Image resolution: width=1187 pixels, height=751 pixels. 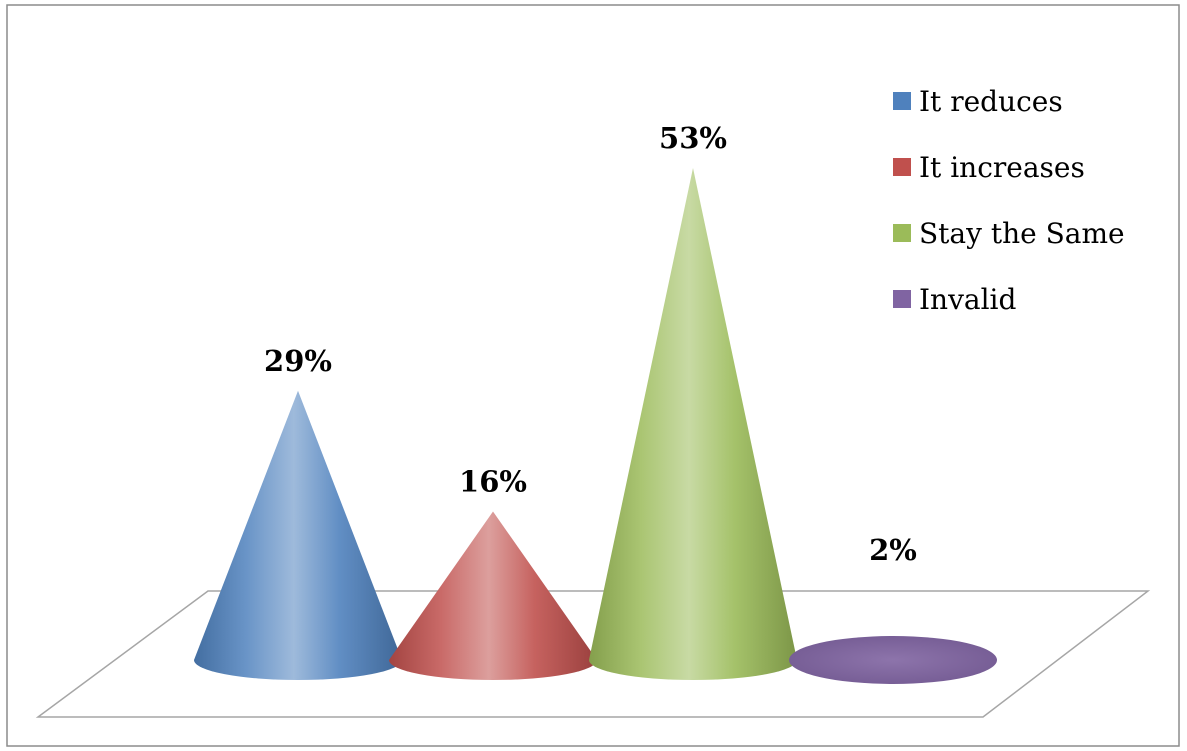 I want to click on legend-swatch-it-reduces, so click(x=902, y=101).